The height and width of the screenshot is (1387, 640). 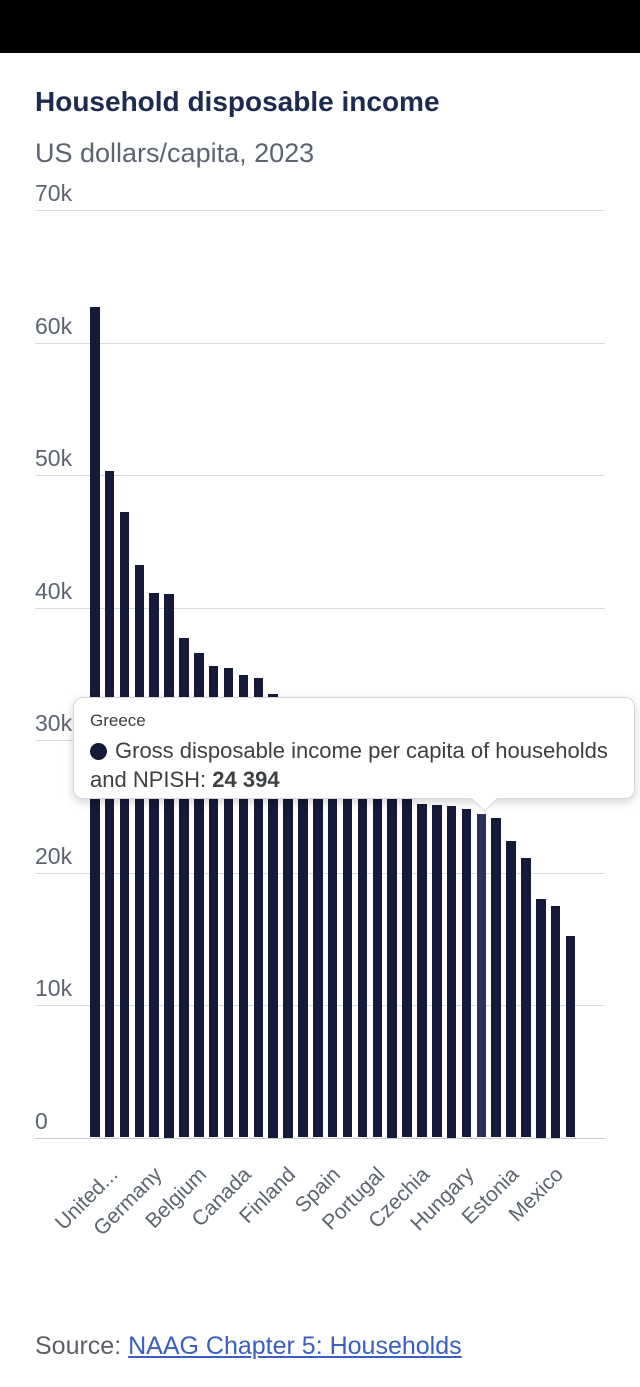 I want to click on y-axis-tick-label: 50k, so click(x=54, y=458).